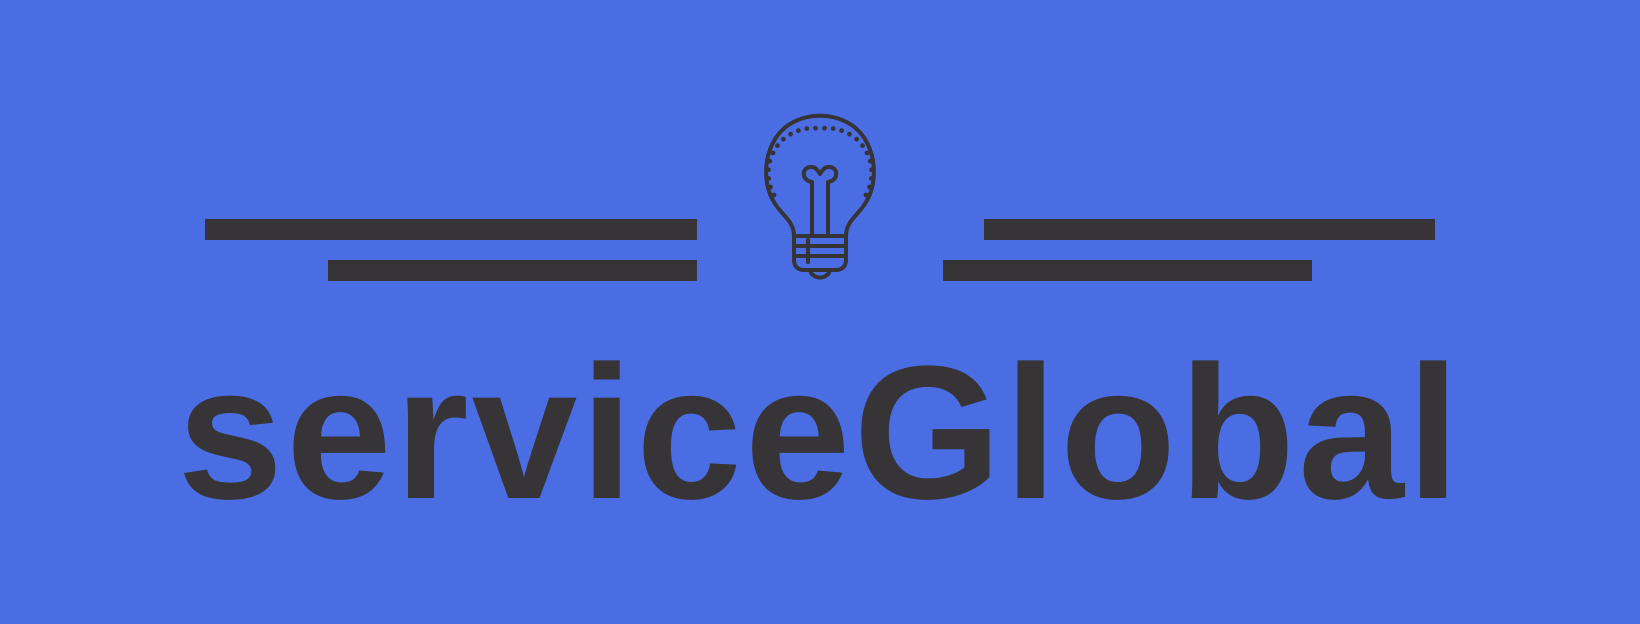  I want to click on decorative-line-left-top, so click(451, 229).